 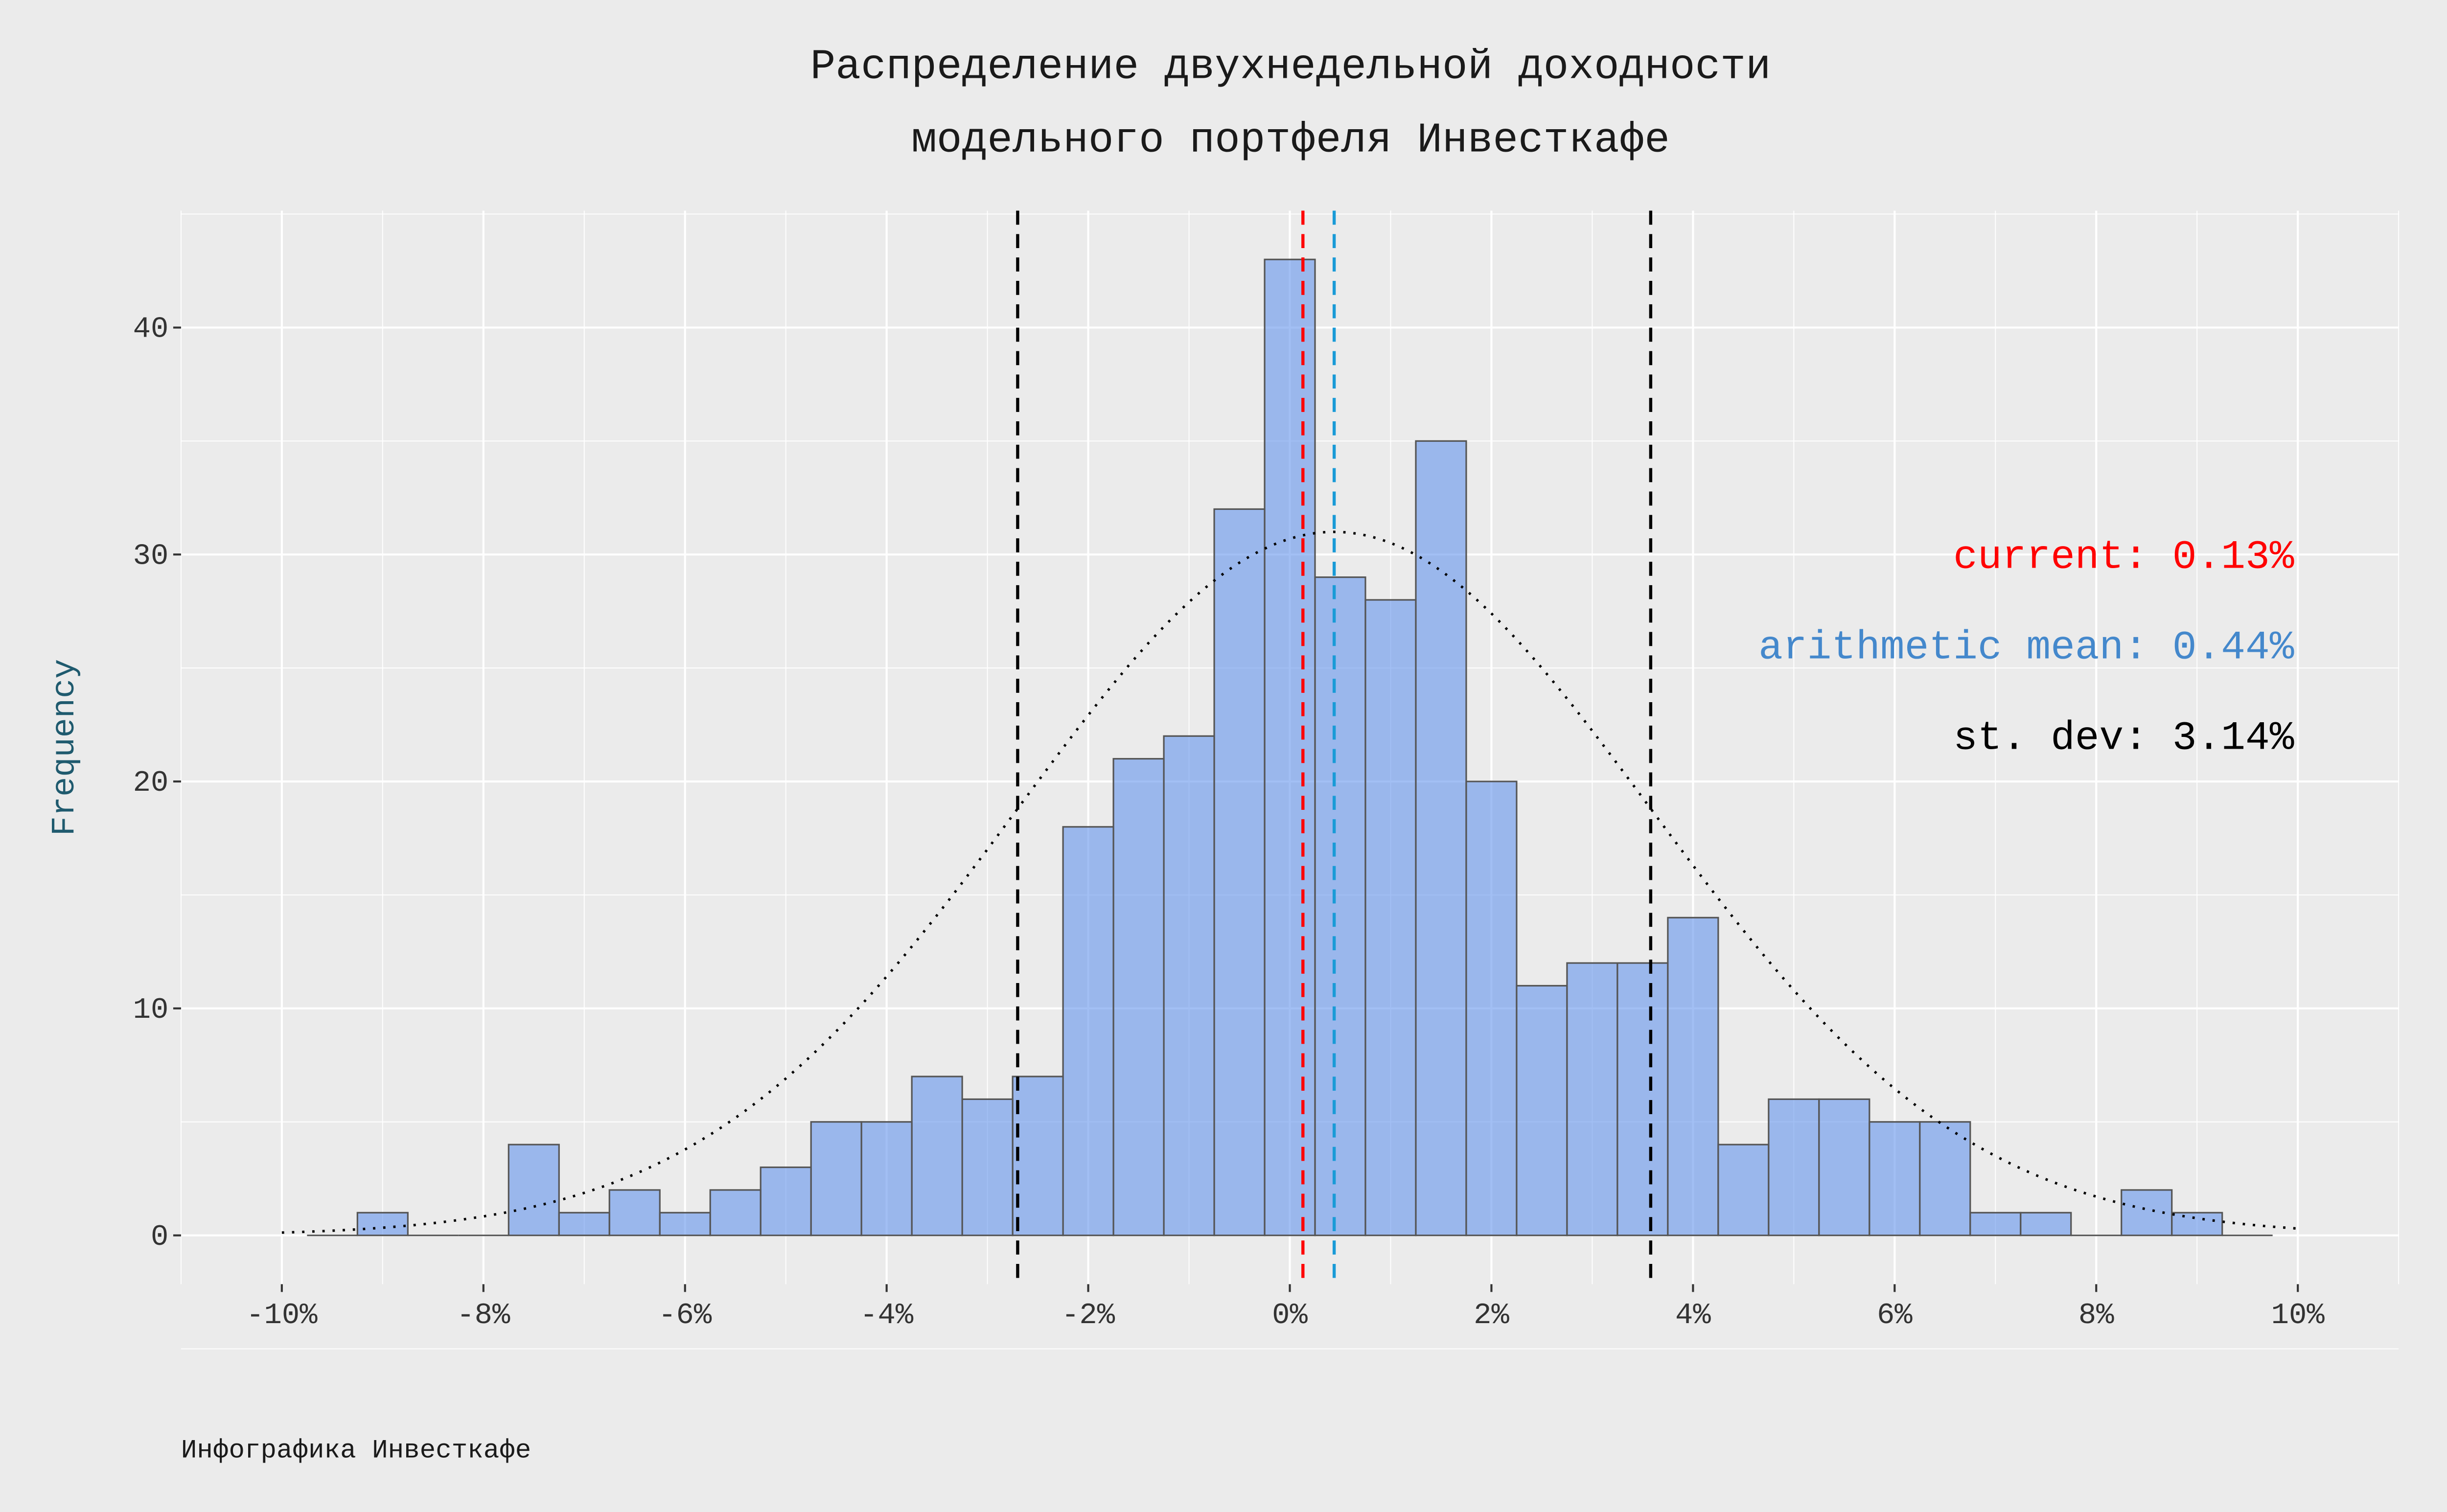 I want to click on x-tick-label: 2%, so click(x=1491, y=1315).